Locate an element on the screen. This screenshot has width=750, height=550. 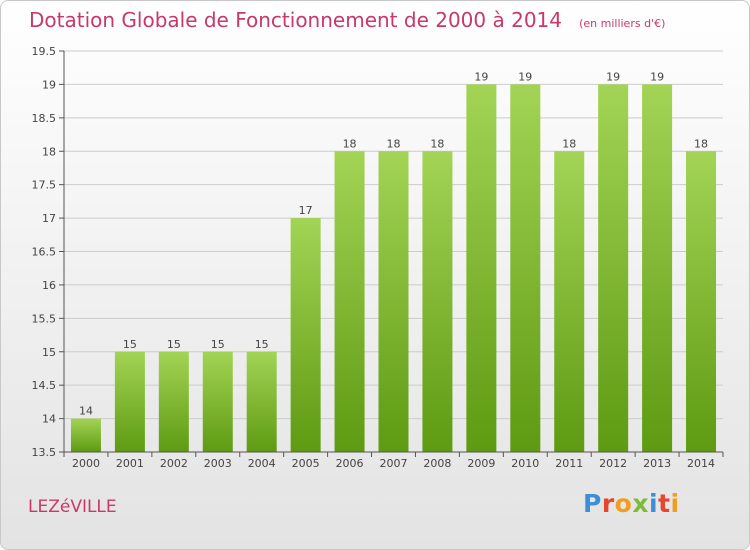
x-tick-label: 2005 is located at coordinates (306, 463).